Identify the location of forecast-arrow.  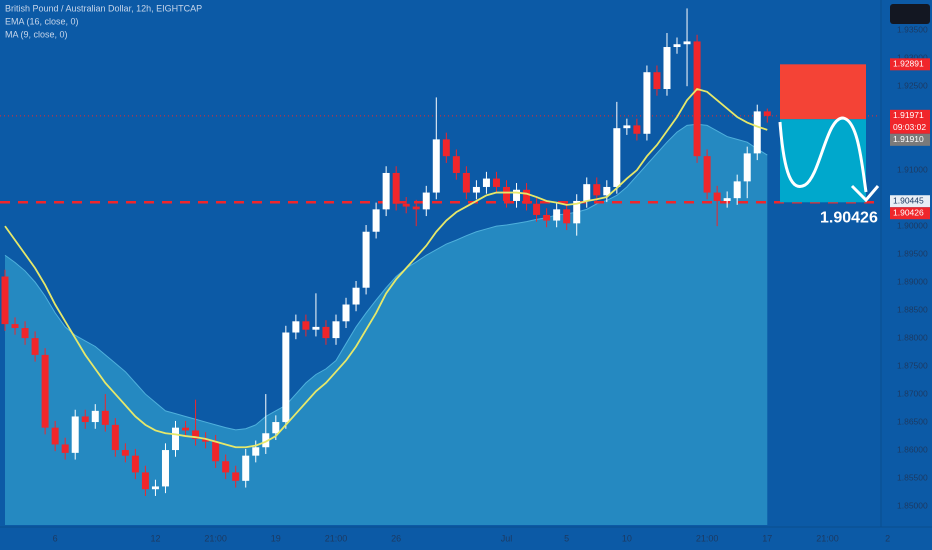
(865, 193).